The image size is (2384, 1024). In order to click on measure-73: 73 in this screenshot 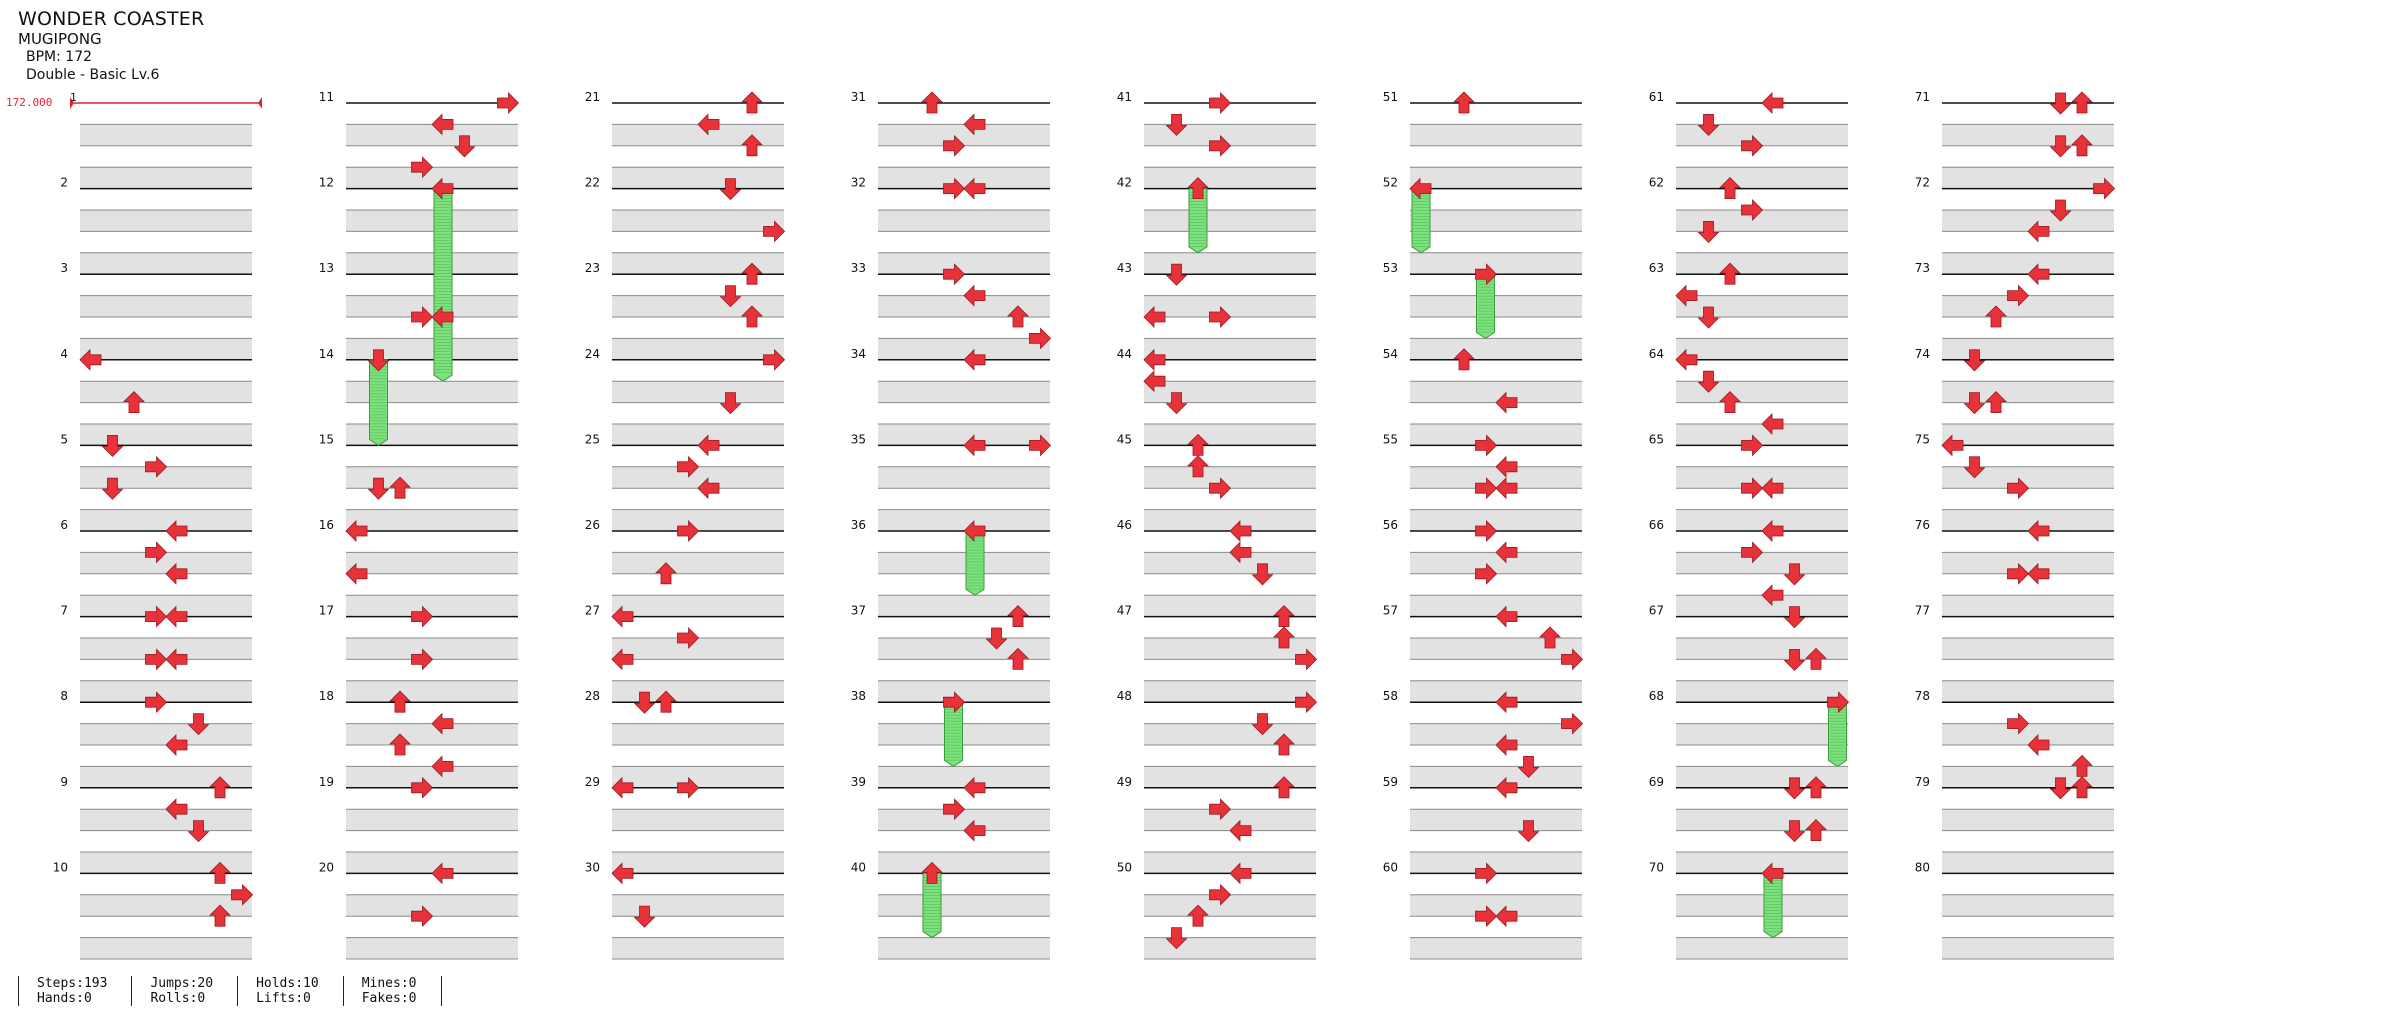, I will do `click(2014, 310)`.